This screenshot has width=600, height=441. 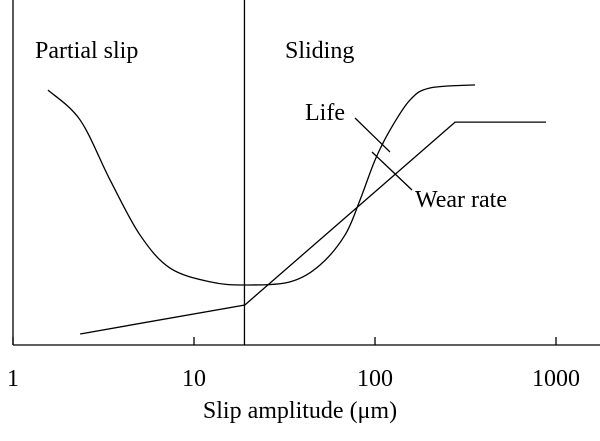 What do you see at coordinates (86, 51) in the screenshot?
I see `annotation: Partial slip` at bounding box center [86, 51].